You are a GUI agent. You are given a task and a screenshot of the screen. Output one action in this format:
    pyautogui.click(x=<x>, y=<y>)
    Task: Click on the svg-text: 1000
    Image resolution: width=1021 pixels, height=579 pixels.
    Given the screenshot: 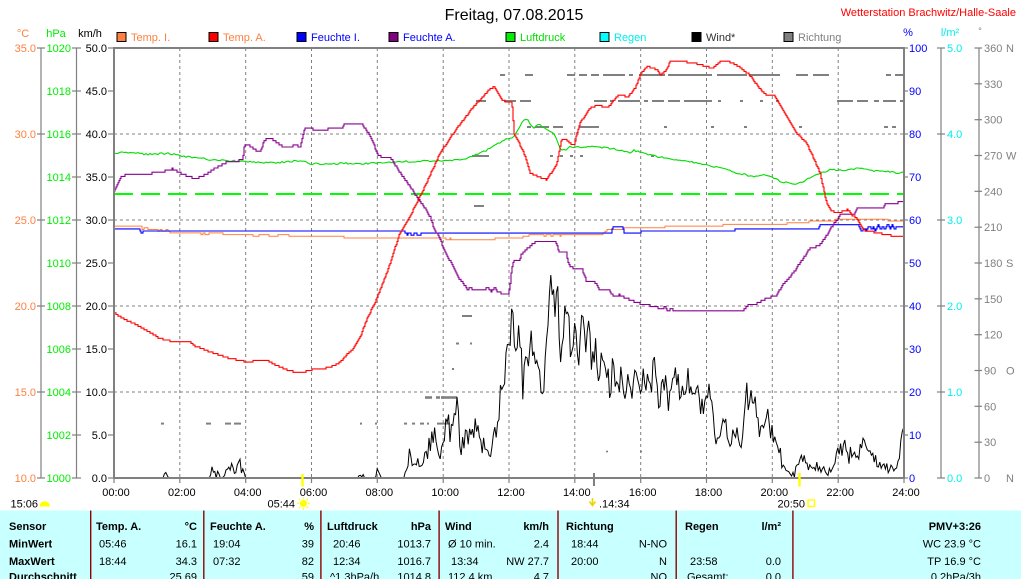 What is the action you would take?
    pyautogui.click(x=59, y=479)
    